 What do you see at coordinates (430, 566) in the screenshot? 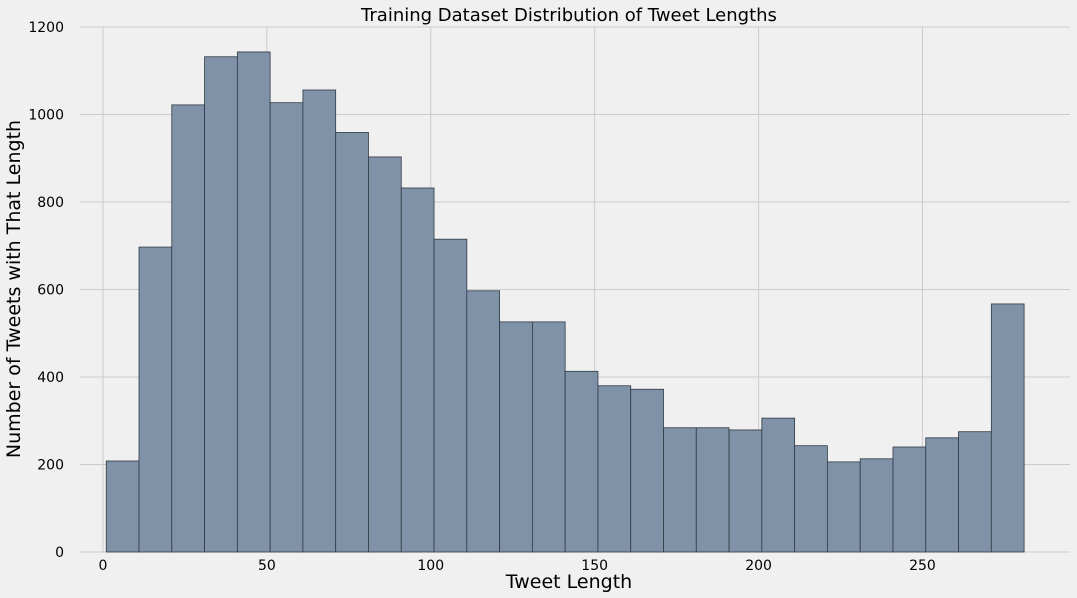
I see `x-tick-label-2: 100` at bounding box center [430, 566].